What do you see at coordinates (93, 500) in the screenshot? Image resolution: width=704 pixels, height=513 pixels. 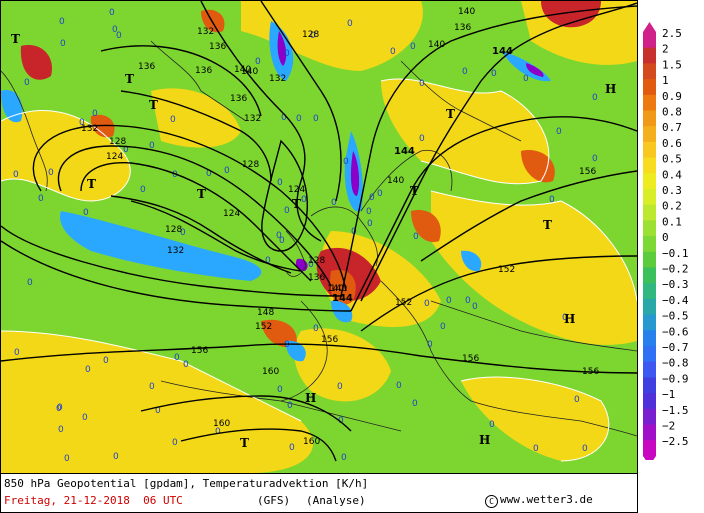 I see `date-text: Freitag, 21-12-2018 06 UTC` at bounding box center [93, 500].